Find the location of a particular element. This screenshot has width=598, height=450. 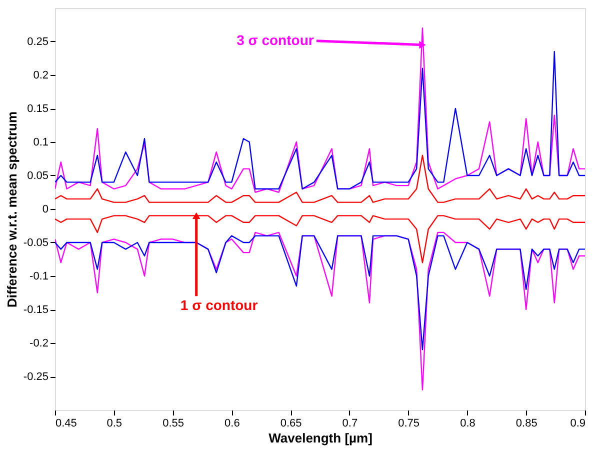

x-tick-label: 0.8 is located at coordinates (468, 424).